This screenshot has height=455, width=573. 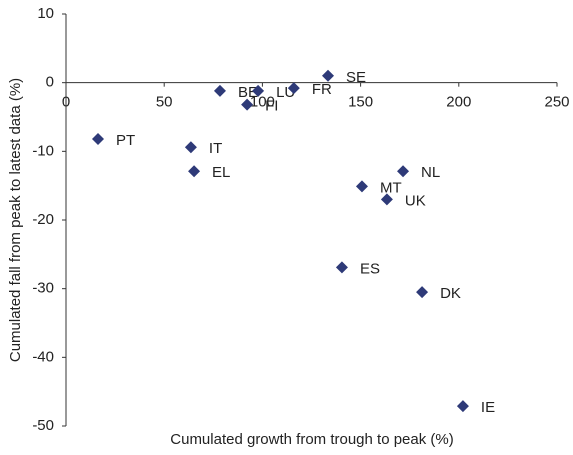 What do you see at coordinates (360, 102) in the screenshot?
I see `x-tick-label: 150` at bounding box center [360, 102].